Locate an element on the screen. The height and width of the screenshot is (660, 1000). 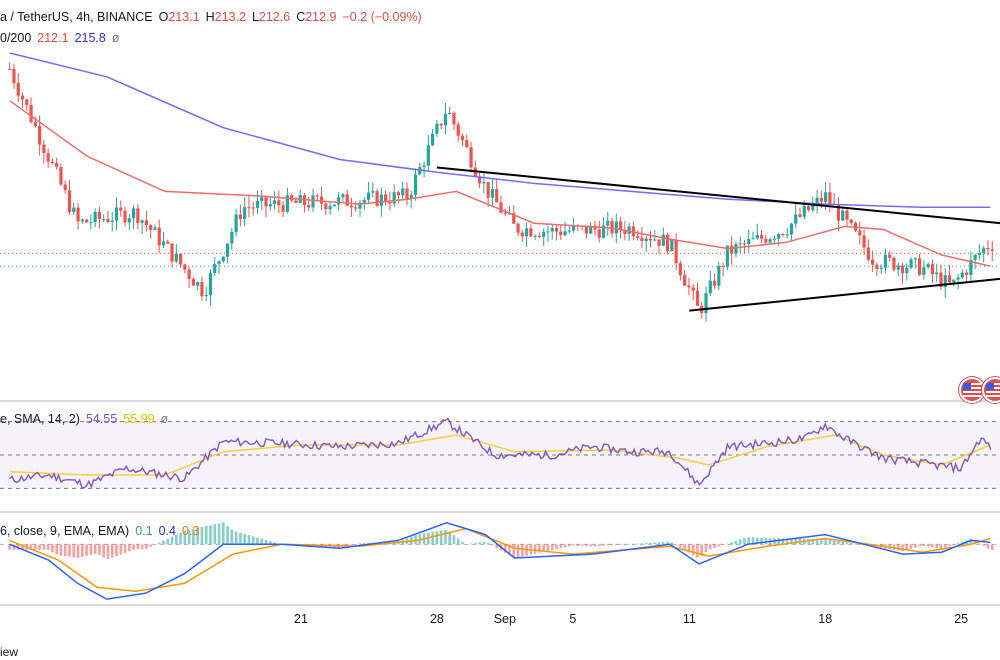
rsi-hide-icon: ø is located at coordinates (164, 419).